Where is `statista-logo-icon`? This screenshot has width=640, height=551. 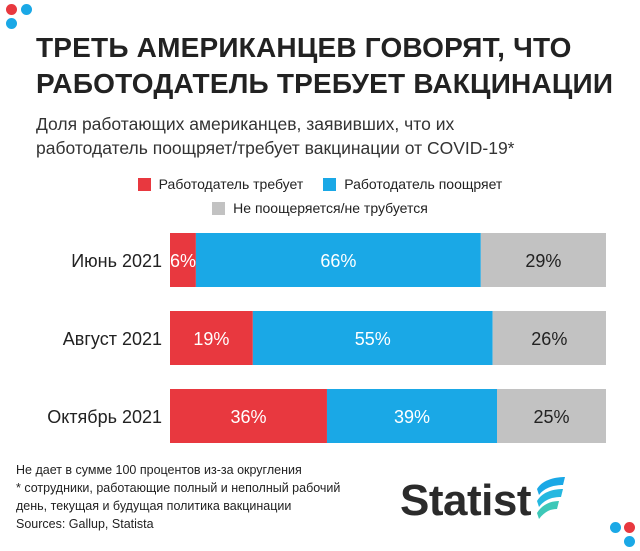 statista-logo-icon is located at coordinates (550, 498).